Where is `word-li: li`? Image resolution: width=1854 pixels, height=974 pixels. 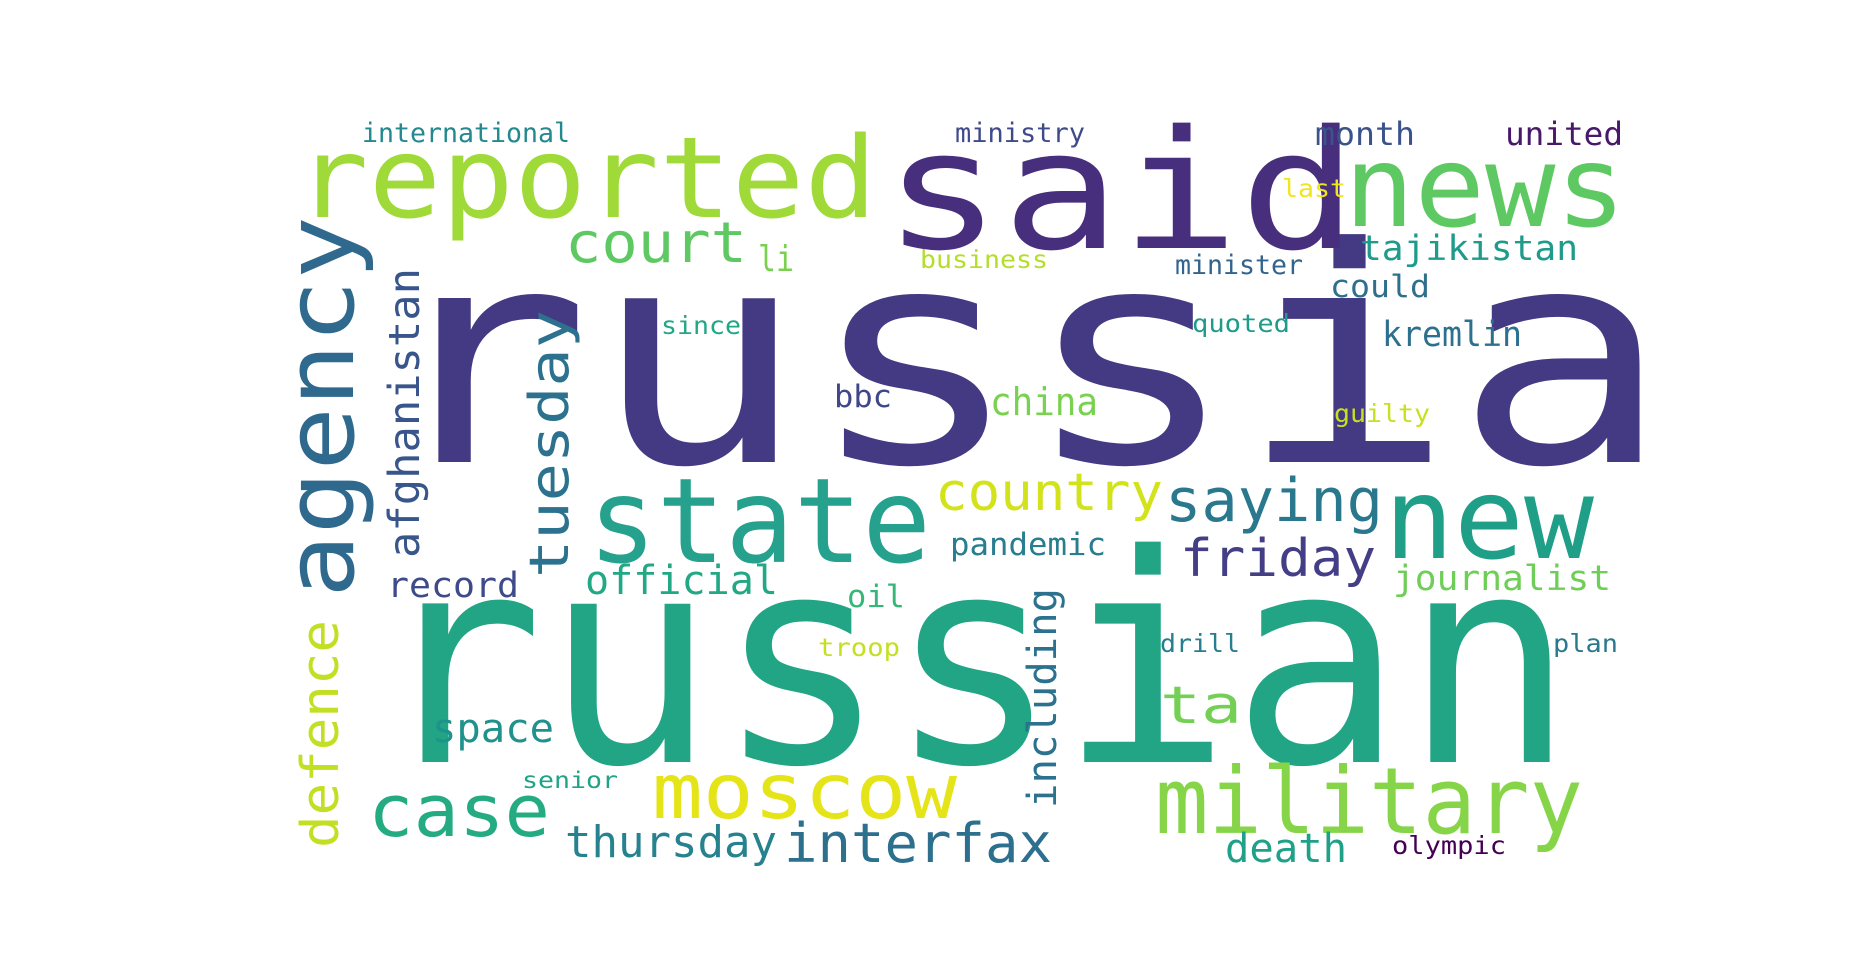 word-li: li is located at coordinates (776, 259).